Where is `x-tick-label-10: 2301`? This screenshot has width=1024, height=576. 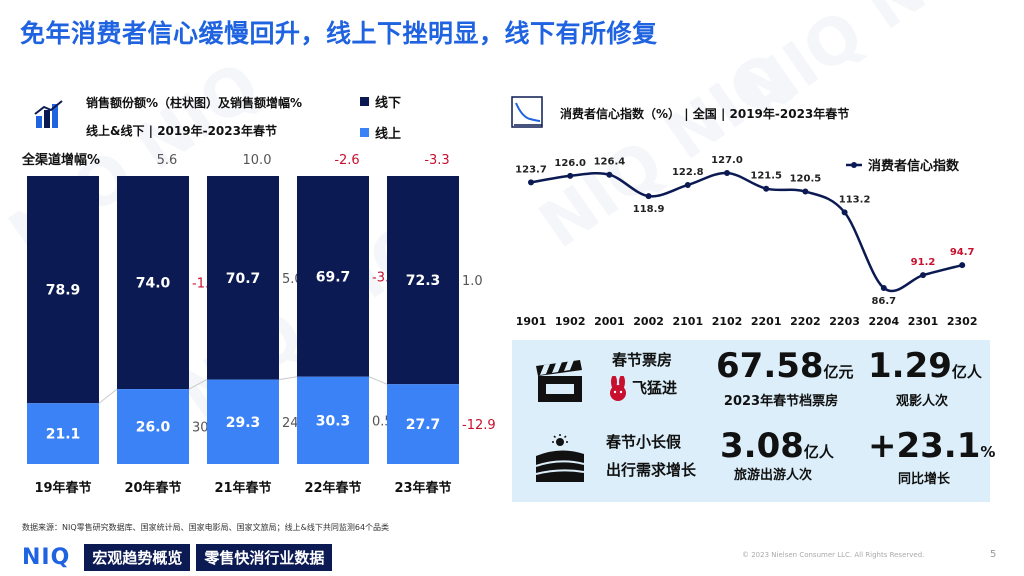 x-tick-label-10: 2301 is located at coordinates (923, 321).